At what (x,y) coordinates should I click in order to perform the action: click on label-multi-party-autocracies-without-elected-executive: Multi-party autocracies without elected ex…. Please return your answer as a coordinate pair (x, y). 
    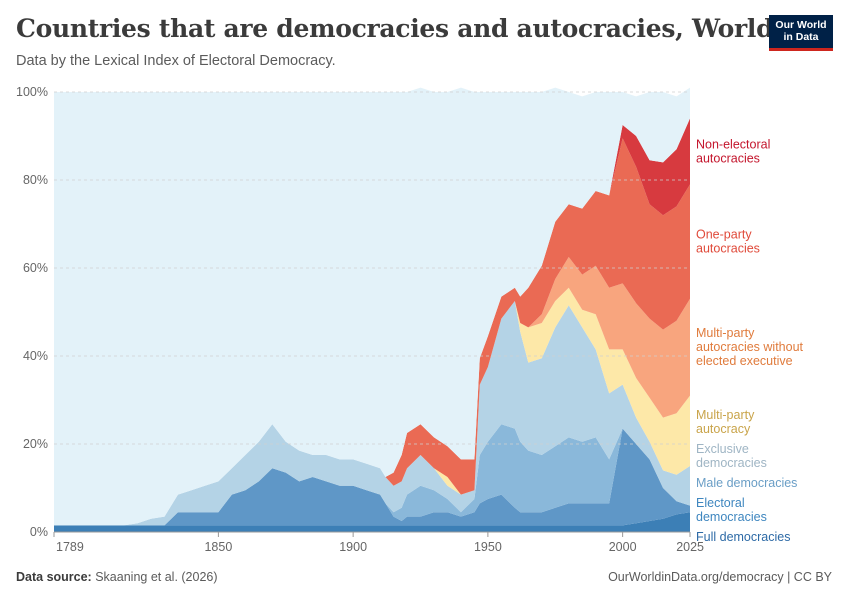
    Looking at the image, I should click on (750, 347).